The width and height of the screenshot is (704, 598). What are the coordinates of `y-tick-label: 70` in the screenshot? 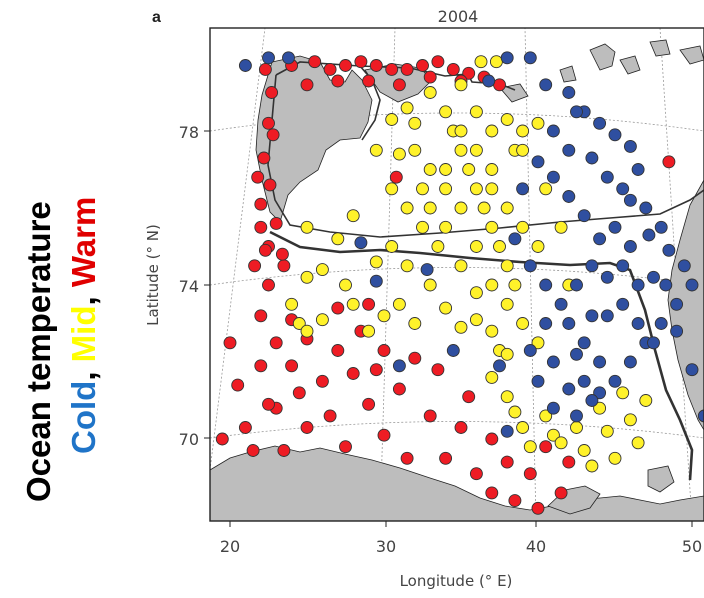 It's located at (189, 439).